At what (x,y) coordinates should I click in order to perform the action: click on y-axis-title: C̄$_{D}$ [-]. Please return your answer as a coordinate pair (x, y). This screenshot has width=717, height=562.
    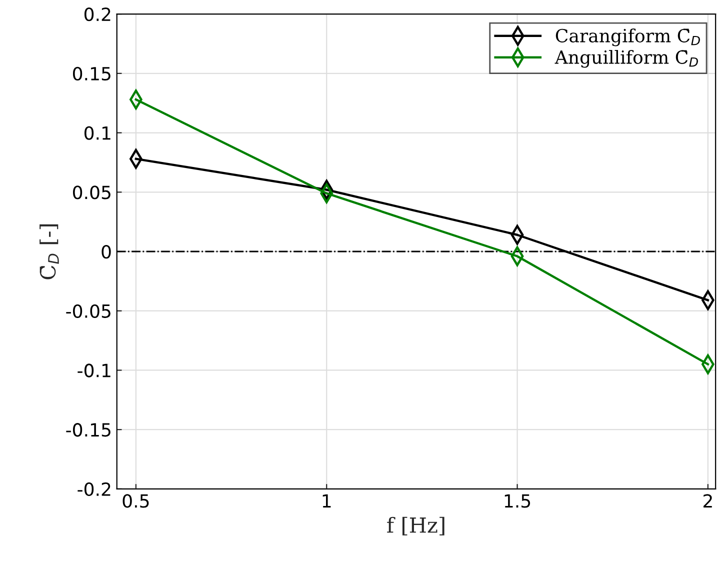
    Looking at the image, I should click on (49, 252).